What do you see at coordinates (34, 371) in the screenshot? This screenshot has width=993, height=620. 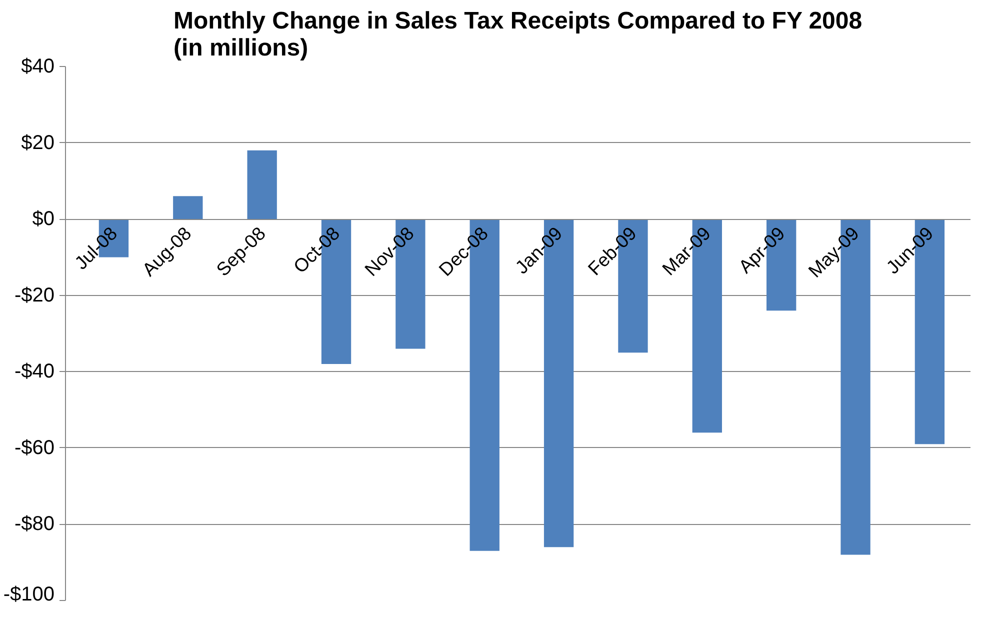 I see `y-tick-label: -$40` at bounding box center [34, 371].